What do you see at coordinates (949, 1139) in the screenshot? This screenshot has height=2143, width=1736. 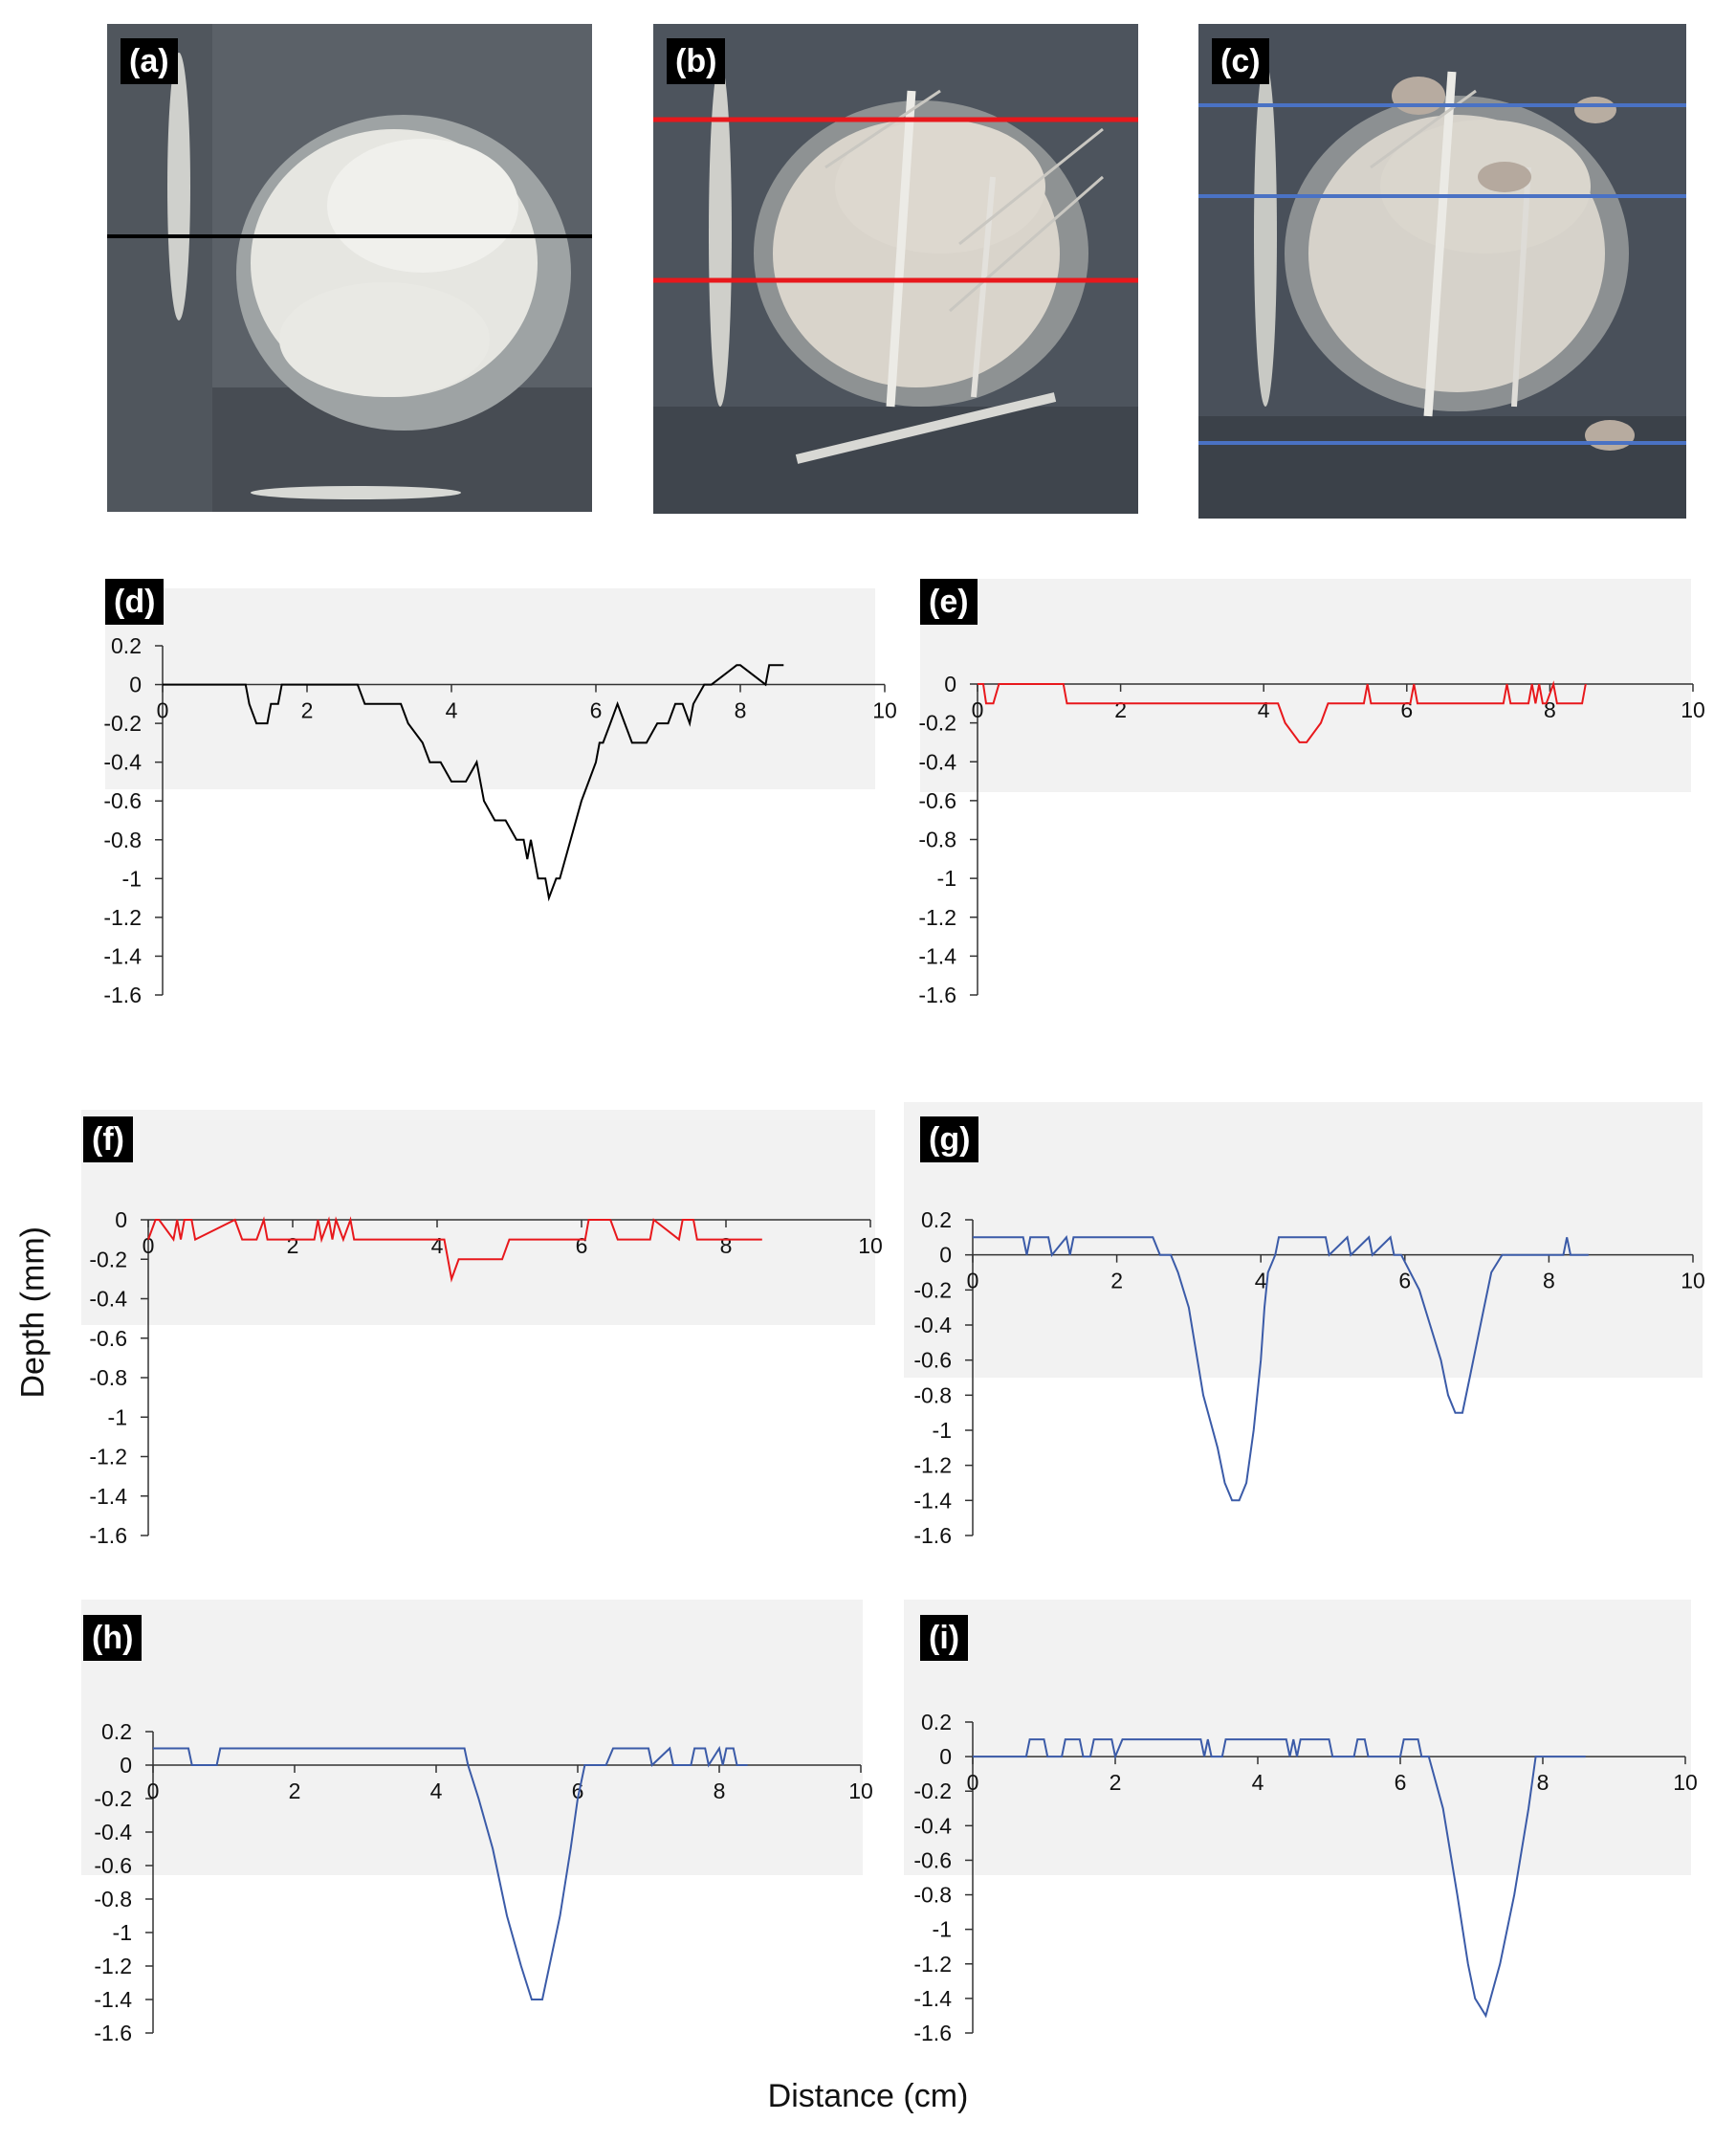 I see `chart-panel-label: (g)` at bounding box center [949, 1139].